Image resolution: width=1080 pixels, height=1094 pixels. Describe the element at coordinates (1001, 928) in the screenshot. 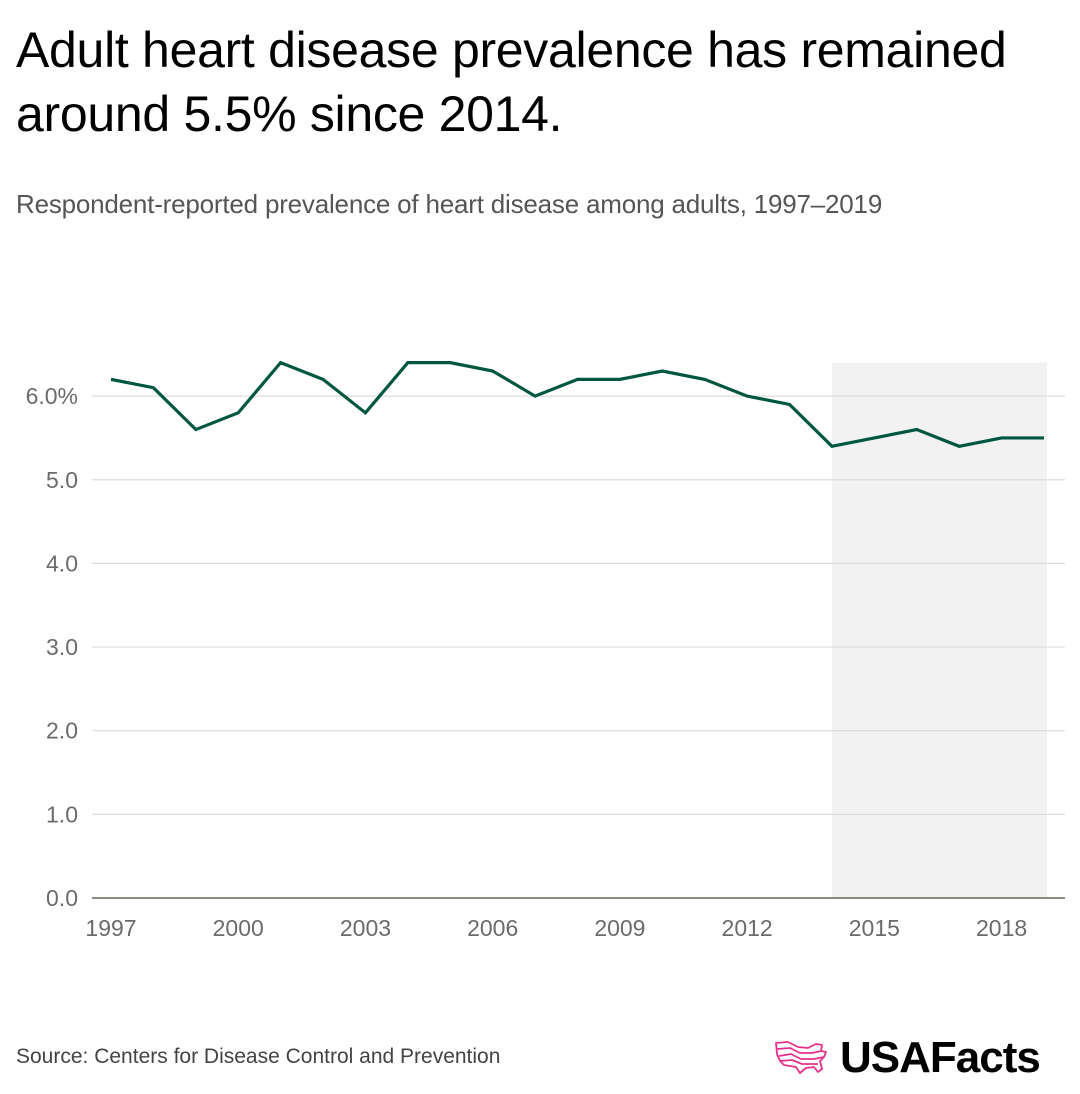

I see `x-tick-label: 2018` at that location.